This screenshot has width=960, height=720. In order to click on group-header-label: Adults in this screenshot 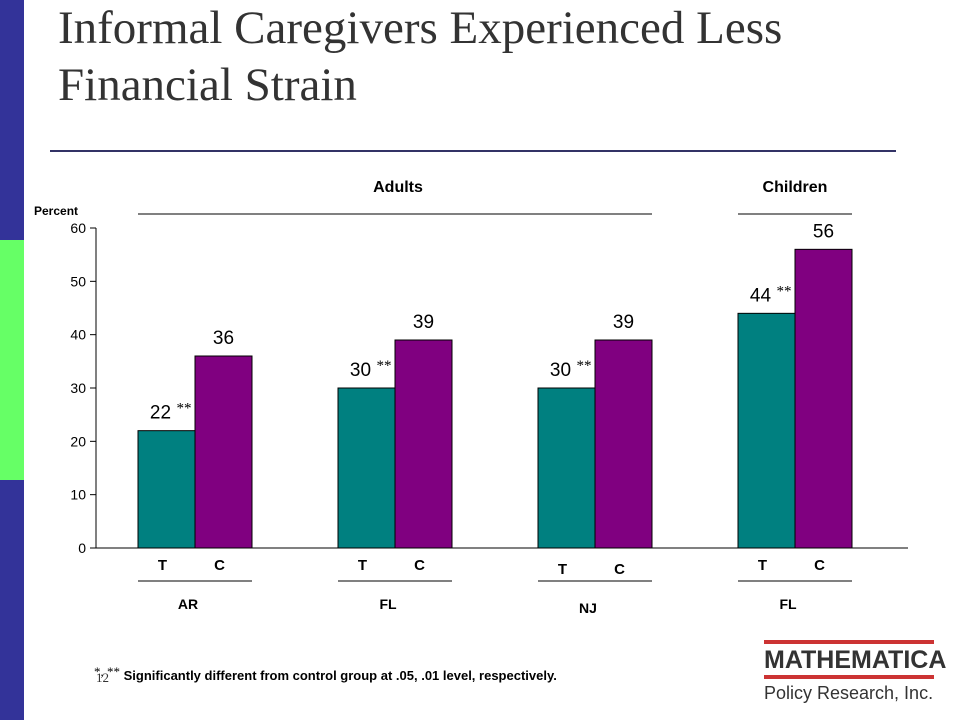, I will do `click(398, 187)`.